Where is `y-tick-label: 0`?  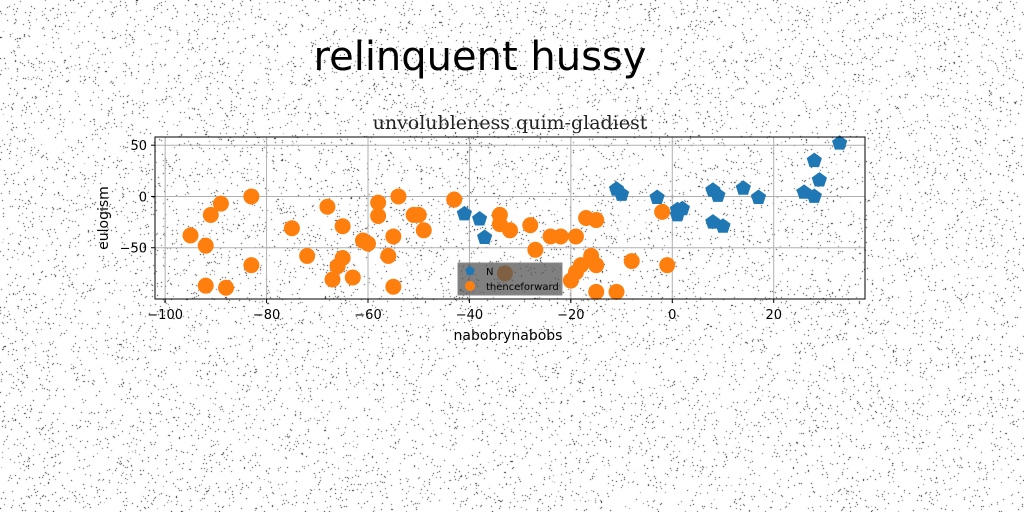 y-tick-label: 0 is located at coordinates (143, 197).